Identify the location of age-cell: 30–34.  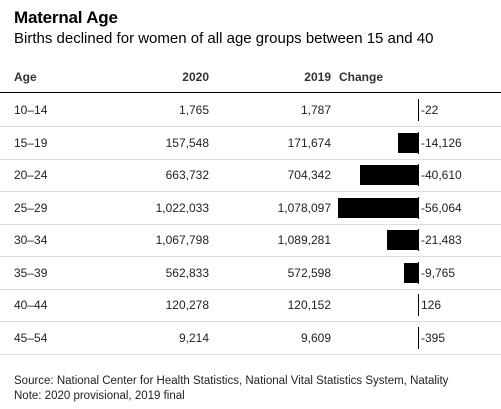
(31, 240).